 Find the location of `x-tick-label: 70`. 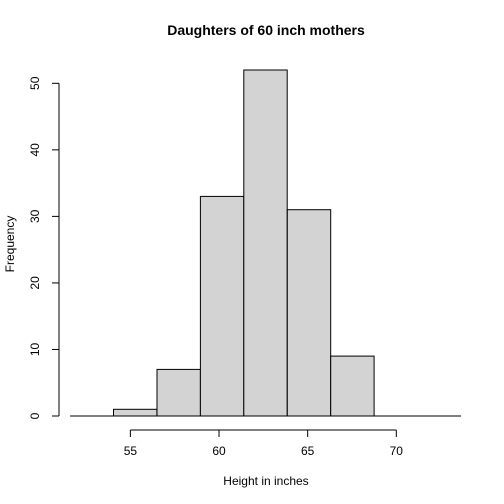

x-tick-label: 70 is located at coordinates (397, 451).